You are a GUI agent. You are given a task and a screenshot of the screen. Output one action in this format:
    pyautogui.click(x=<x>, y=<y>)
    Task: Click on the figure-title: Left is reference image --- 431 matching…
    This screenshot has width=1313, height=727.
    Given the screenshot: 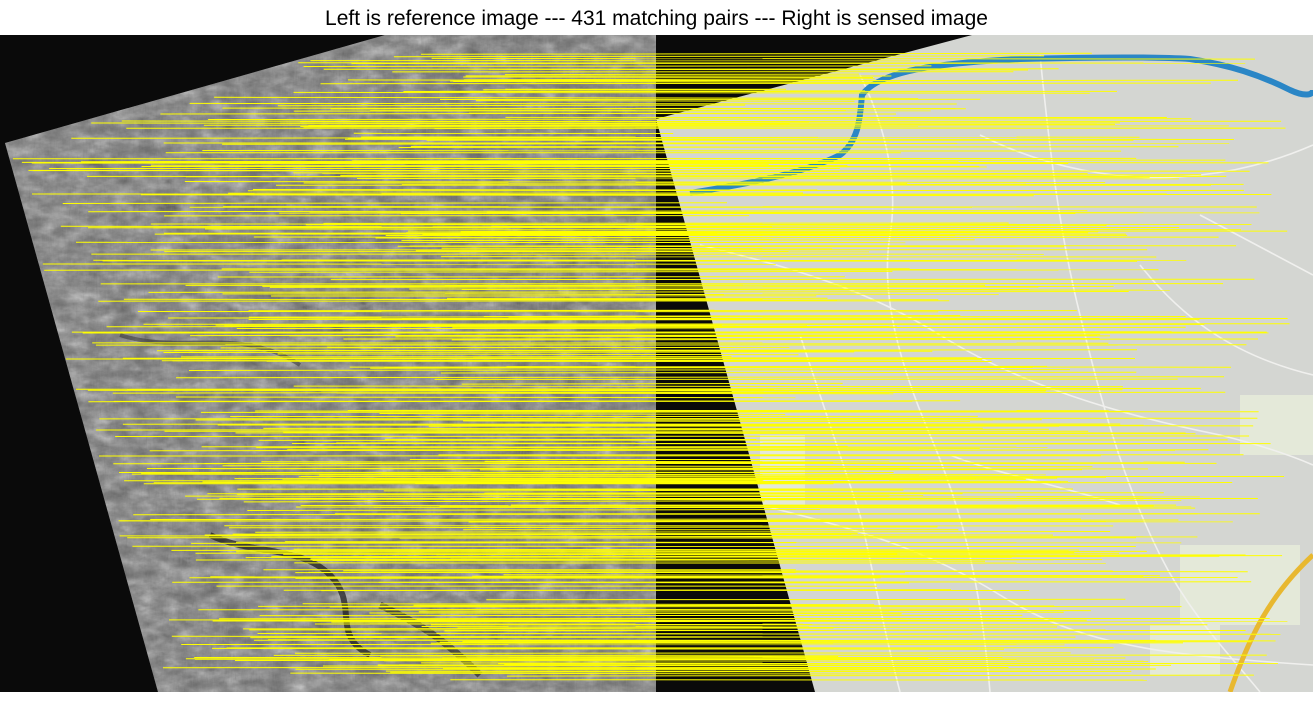 What is the action you would take?
    pyautogui.click(x=656, y=18)
    